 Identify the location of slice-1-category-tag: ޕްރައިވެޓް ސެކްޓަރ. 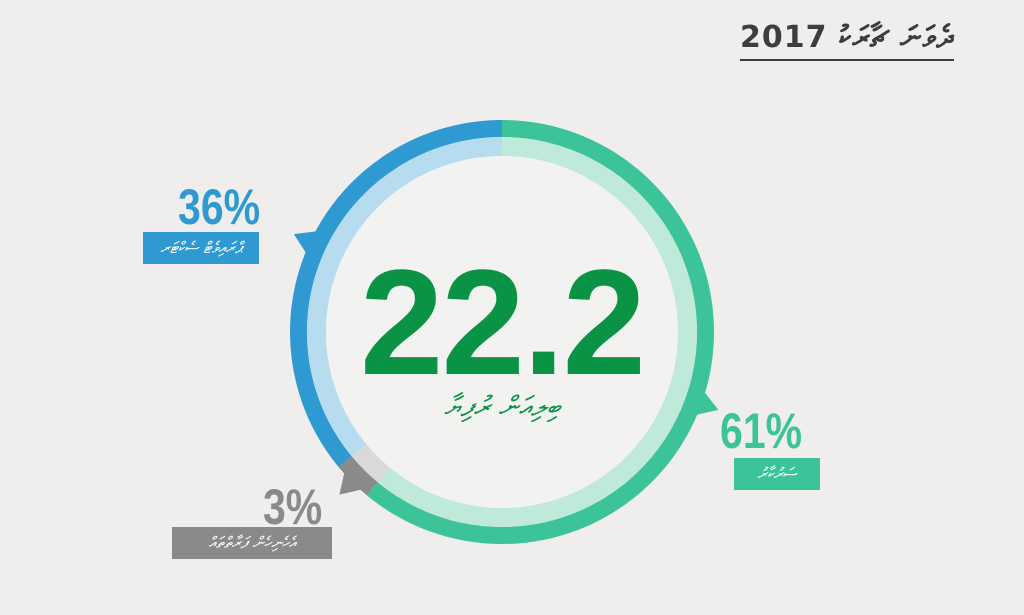
(201, 248).